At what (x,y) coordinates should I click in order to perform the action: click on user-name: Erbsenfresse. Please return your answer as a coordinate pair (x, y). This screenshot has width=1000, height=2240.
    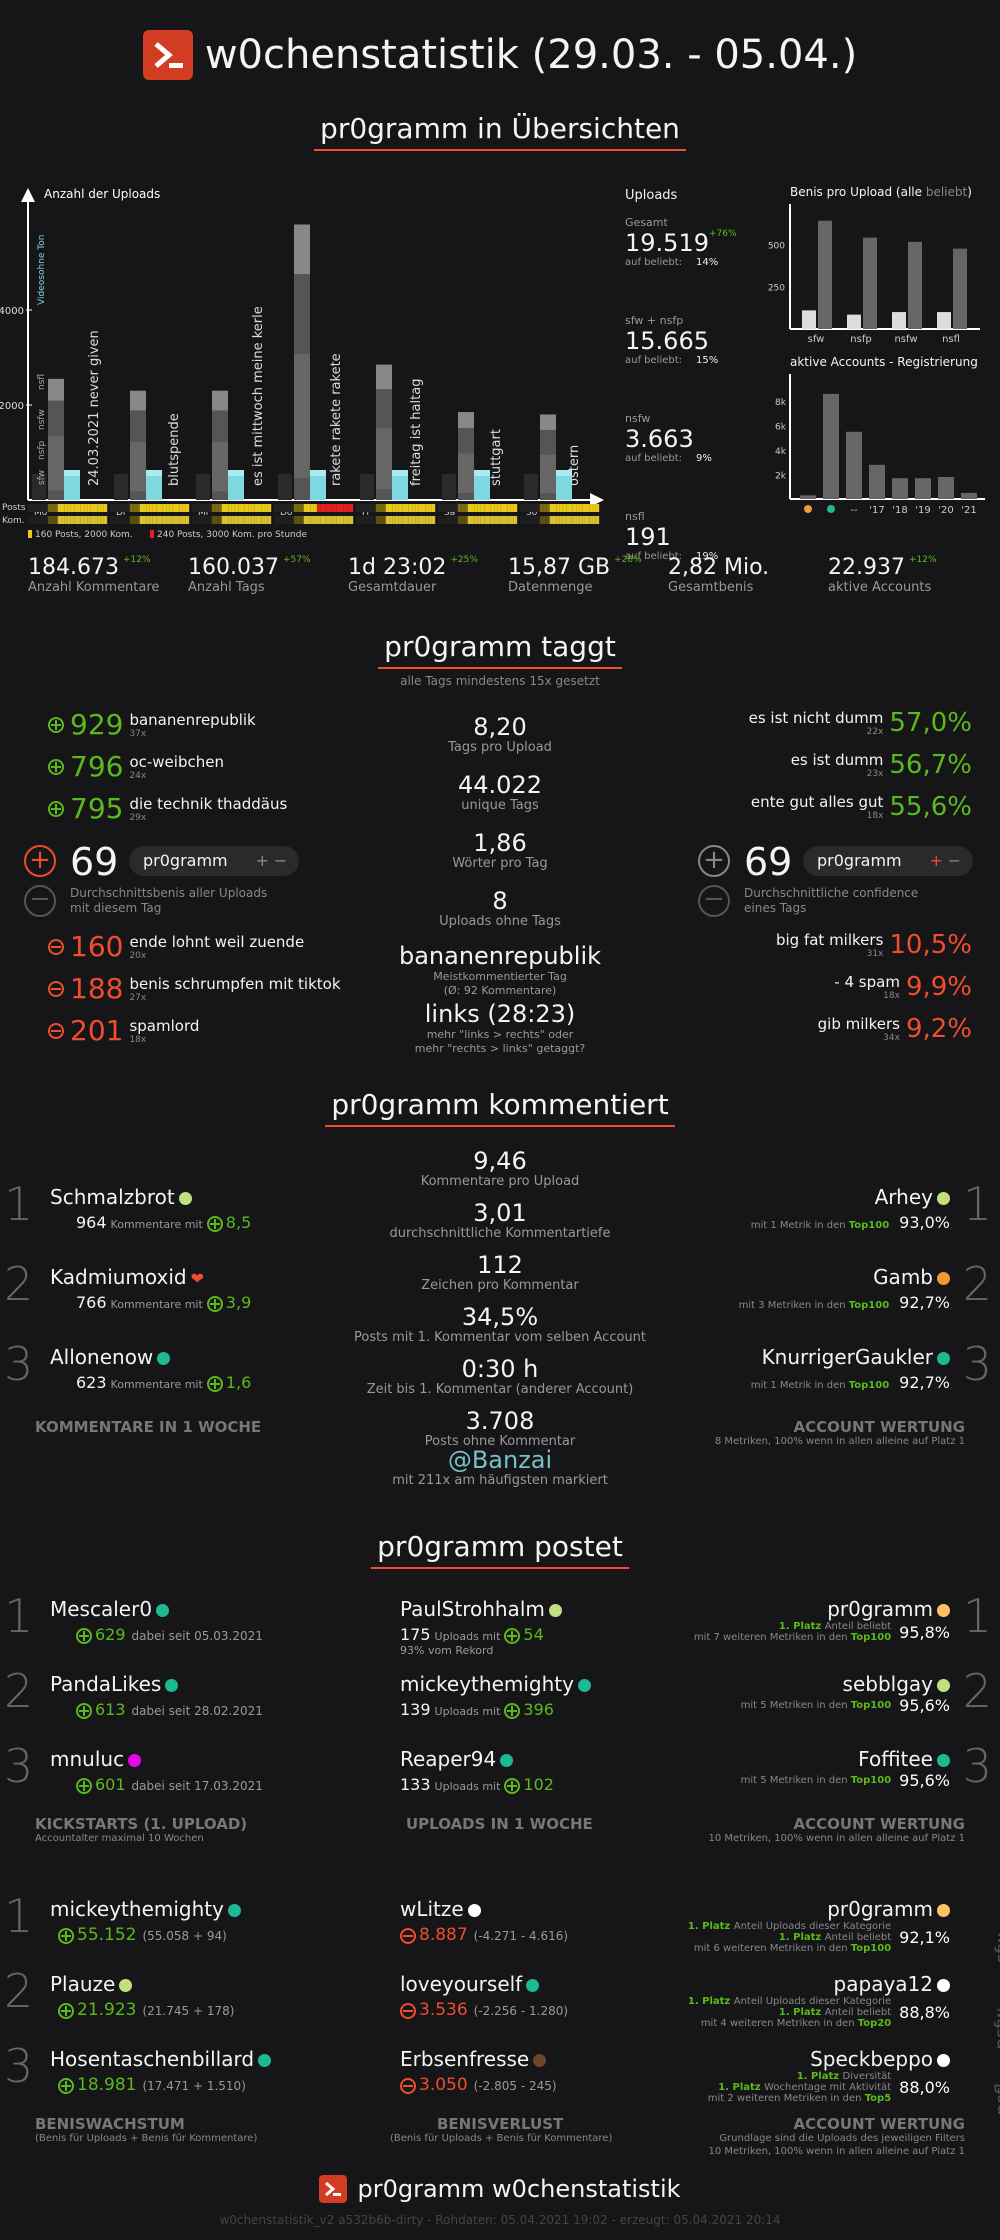
    Looking at the image, I should click on (464, 2059).